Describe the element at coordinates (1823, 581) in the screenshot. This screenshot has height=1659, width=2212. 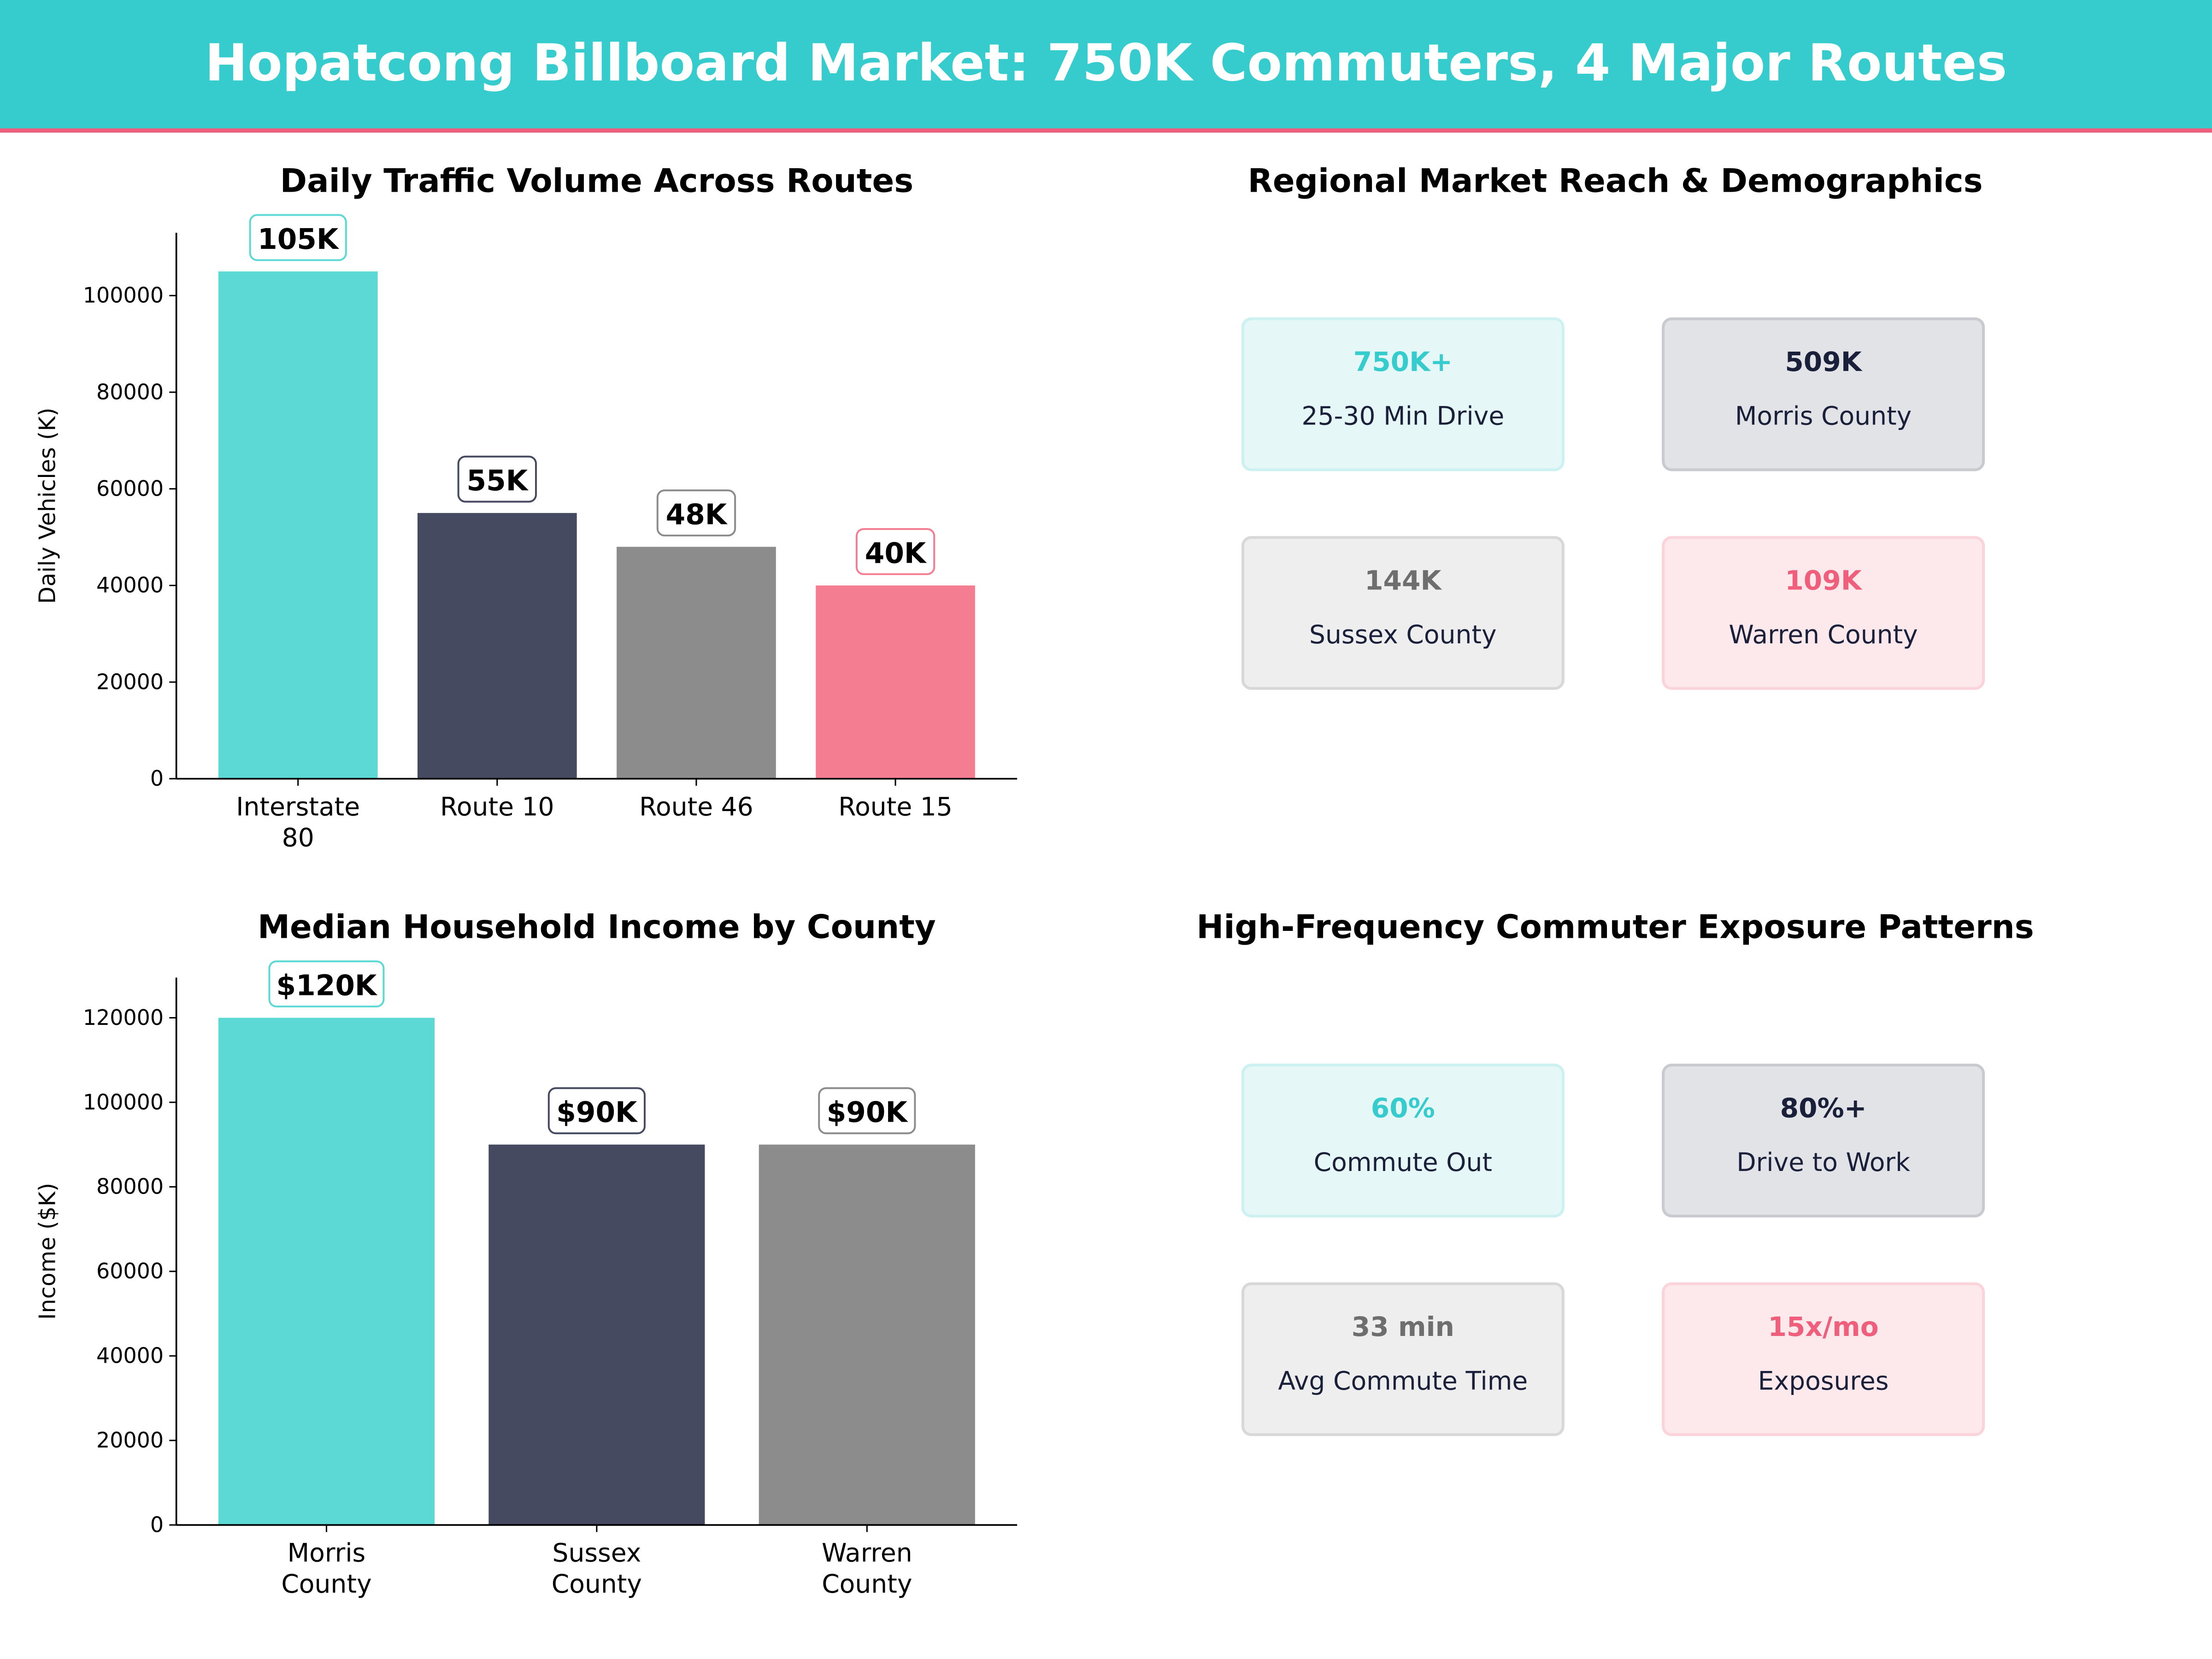
I see `stat-value: 109K` at that location.